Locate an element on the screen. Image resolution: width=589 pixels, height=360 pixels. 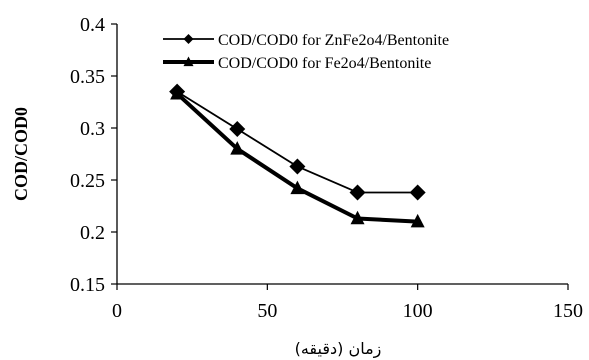
y-tick-label: 0.2 is located at coordinates (92, 233).